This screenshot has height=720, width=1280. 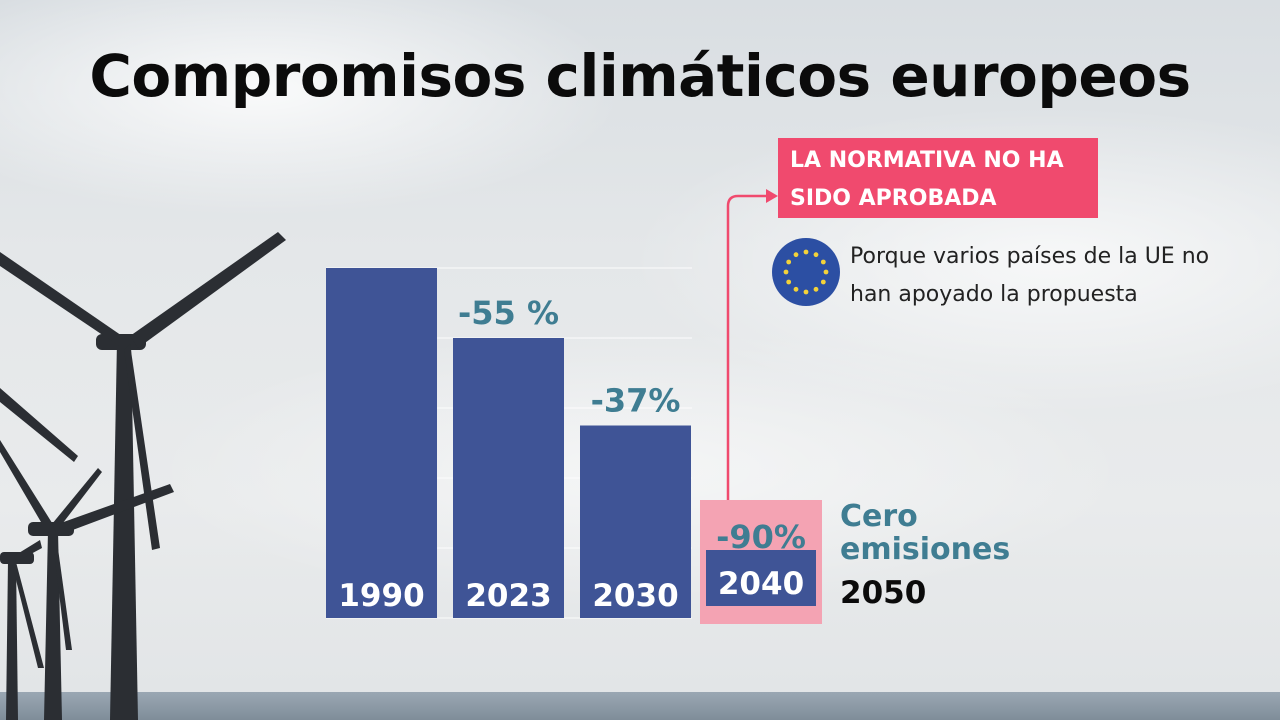 I want to click on tick-label-2040: 2040, so click(x=761, y=584).